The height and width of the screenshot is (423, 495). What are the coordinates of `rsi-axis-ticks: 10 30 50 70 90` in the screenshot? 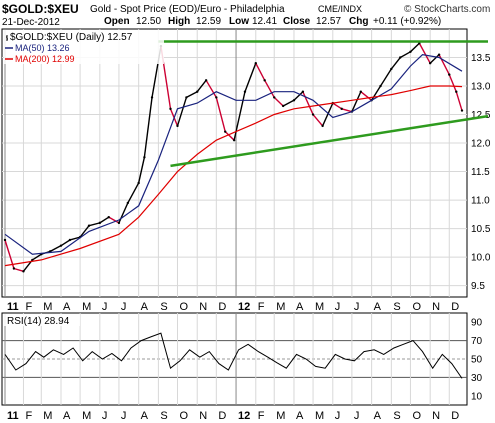 It's located at (477, 360).